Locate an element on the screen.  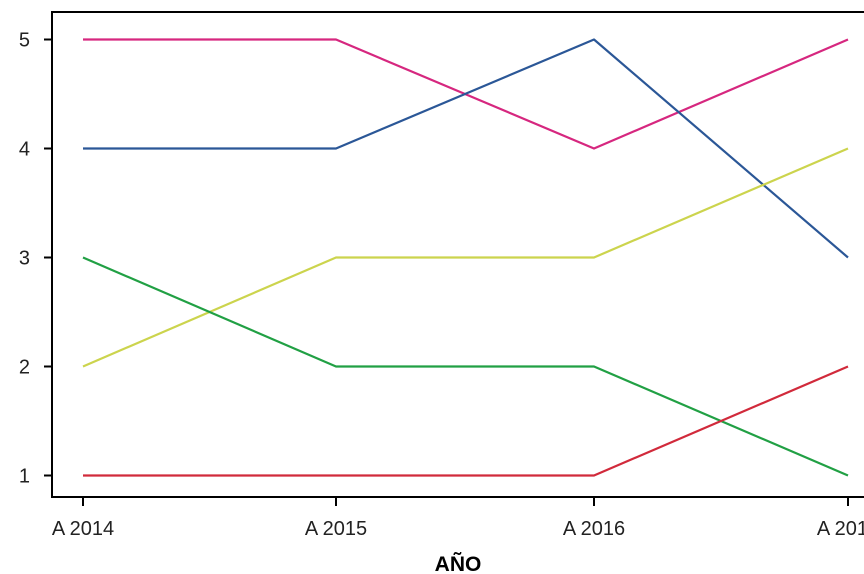
x-tick-label: A 2014 is located at coordinates (83, 529).